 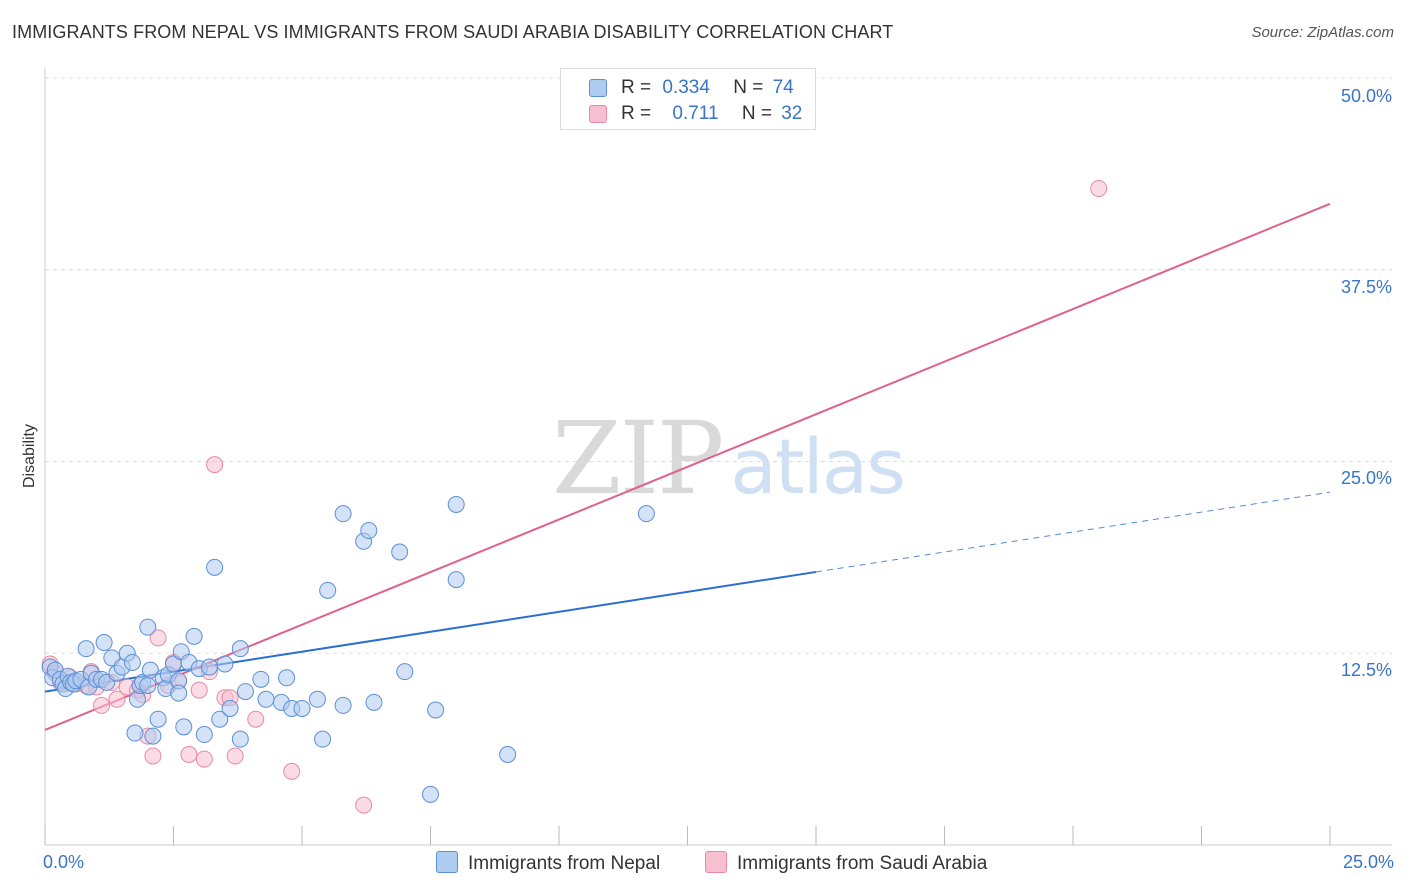 What do you see at coordinates (638, 458) in the screenshot?
I see `watermark-zip: ZIP` at bounding box center [638, 458].